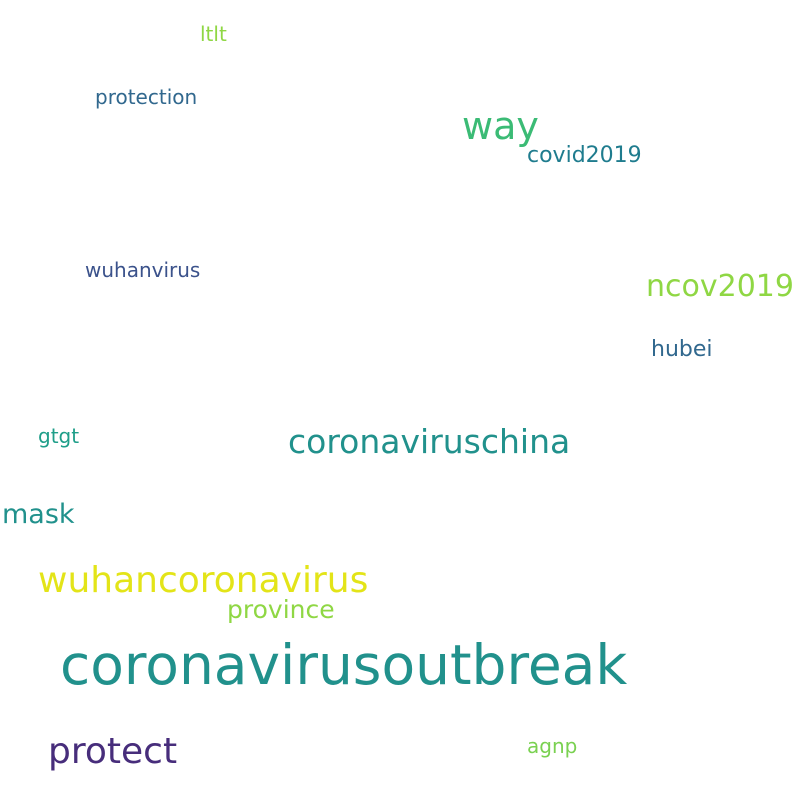 The height and width of the screenshot is (800, 800). What do you see at coordinates (38, 514) in the screenshot?
I see `word-mask: mask` at bounding box center [38, 514].